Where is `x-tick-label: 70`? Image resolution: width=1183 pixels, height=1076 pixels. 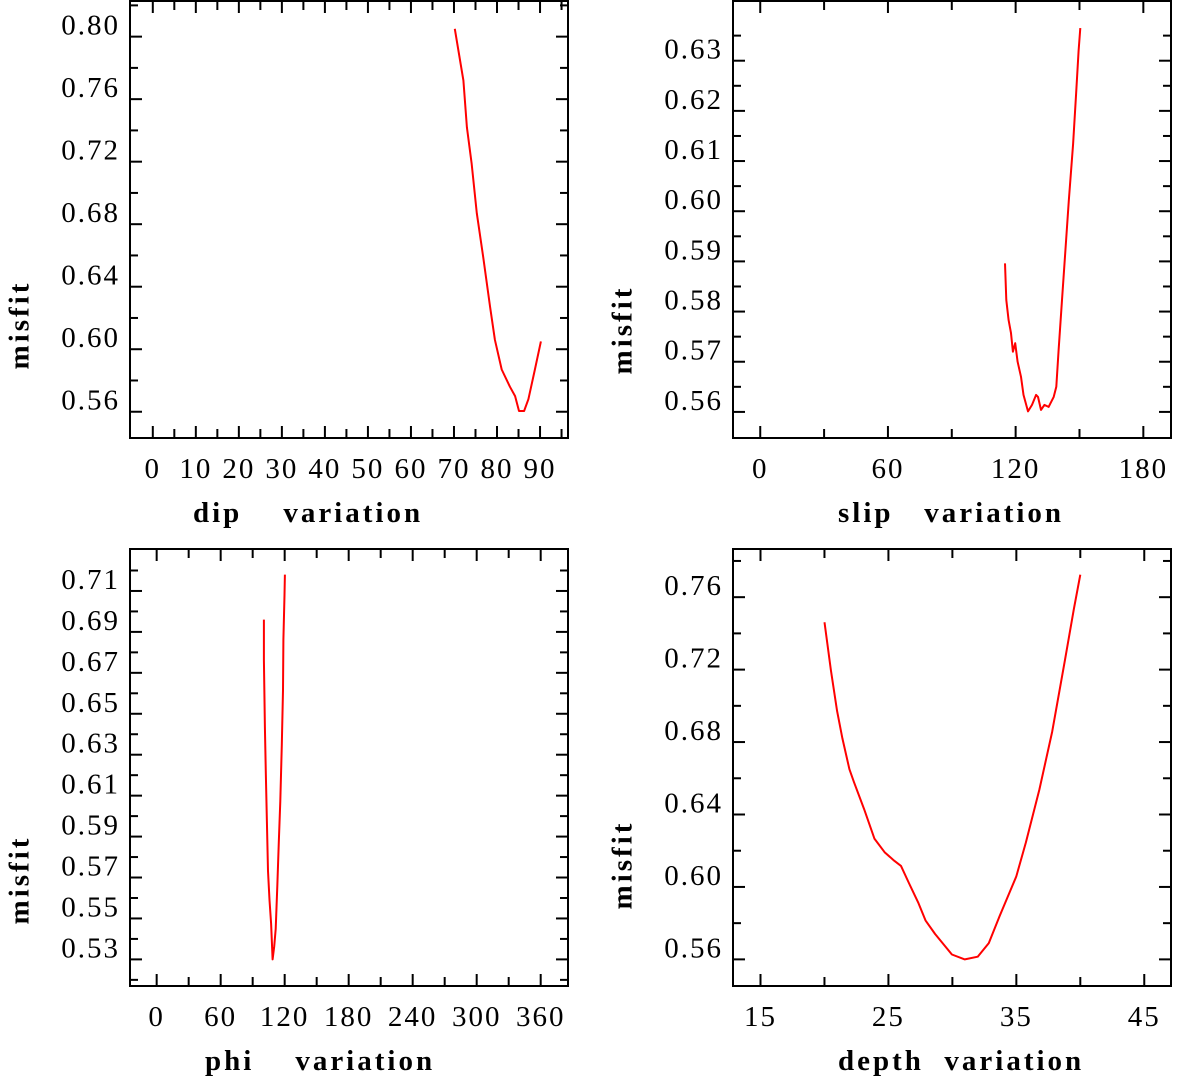 x-tick-label: 70 is located at coordinates (453, 469).